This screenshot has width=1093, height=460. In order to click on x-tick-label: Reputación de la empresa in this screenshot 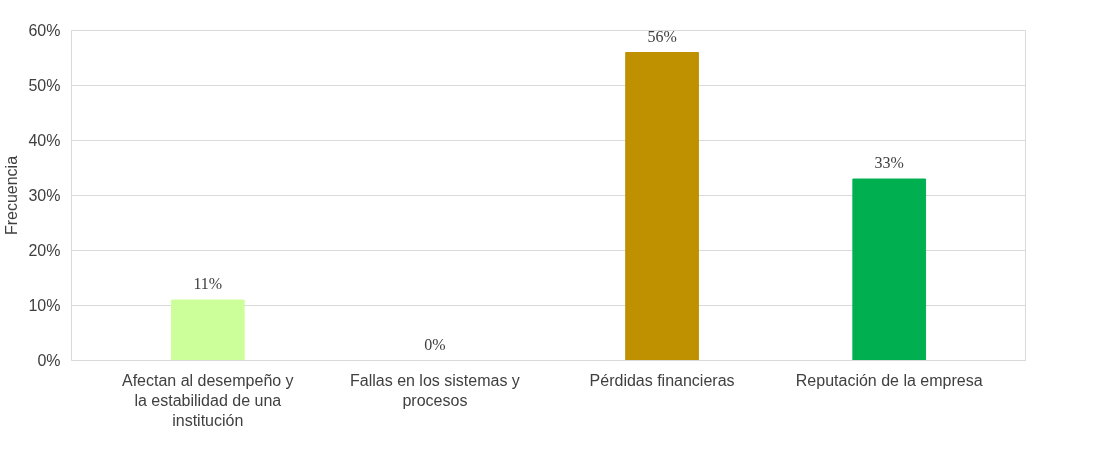, I will do `click(889, 380)`.